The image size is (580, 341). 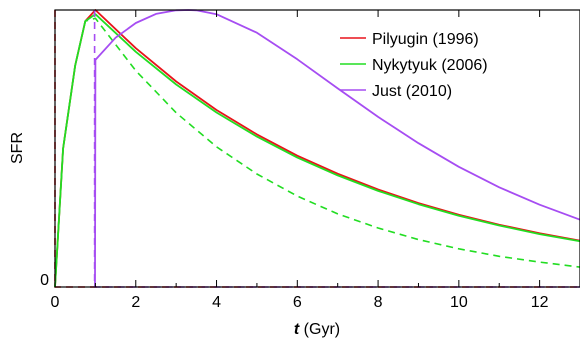 I want to click on x-tick-label: 10, so click(x=459, y=302).